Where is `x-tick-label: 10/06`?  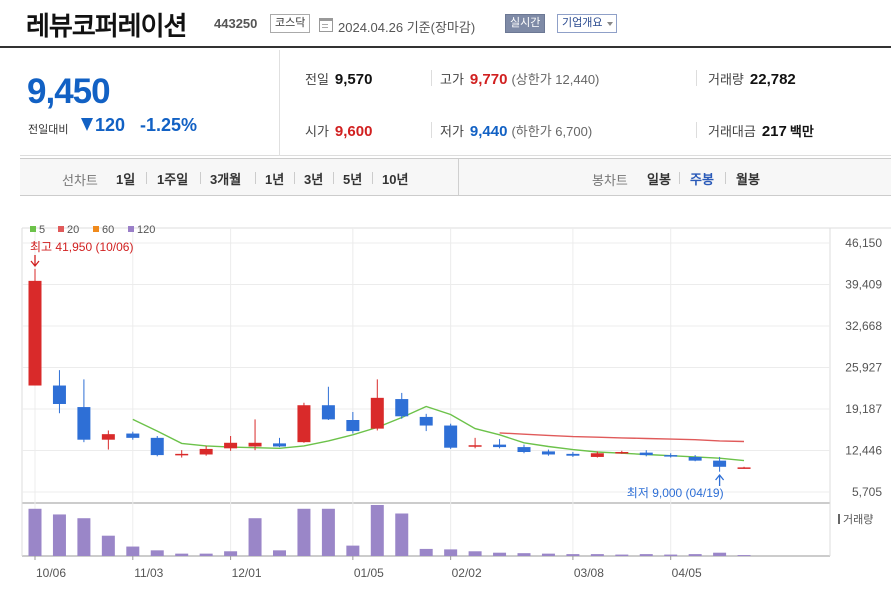
x-tick-label: 10/06 is located at coordinates (51, 573).